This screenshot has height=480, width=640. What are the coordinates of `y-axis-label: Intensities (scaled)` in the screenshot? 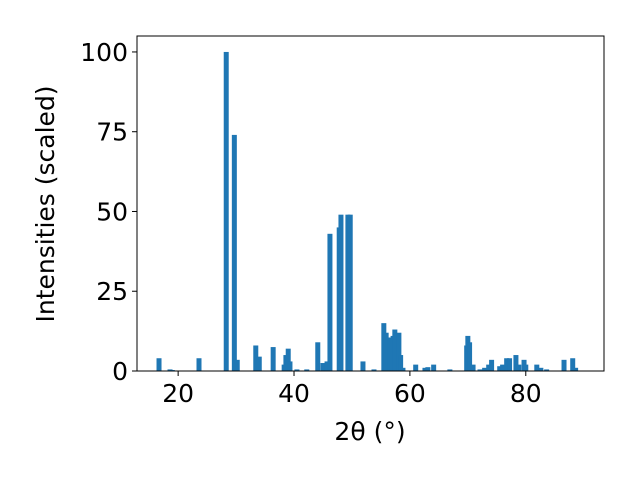 It's located at (45, 203).